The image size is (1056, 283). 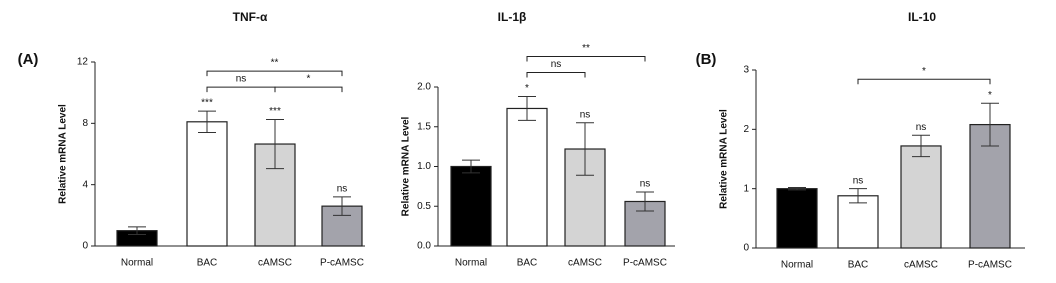 I want to click on y-tick-label: 0.5, so click(x=424, y=206).